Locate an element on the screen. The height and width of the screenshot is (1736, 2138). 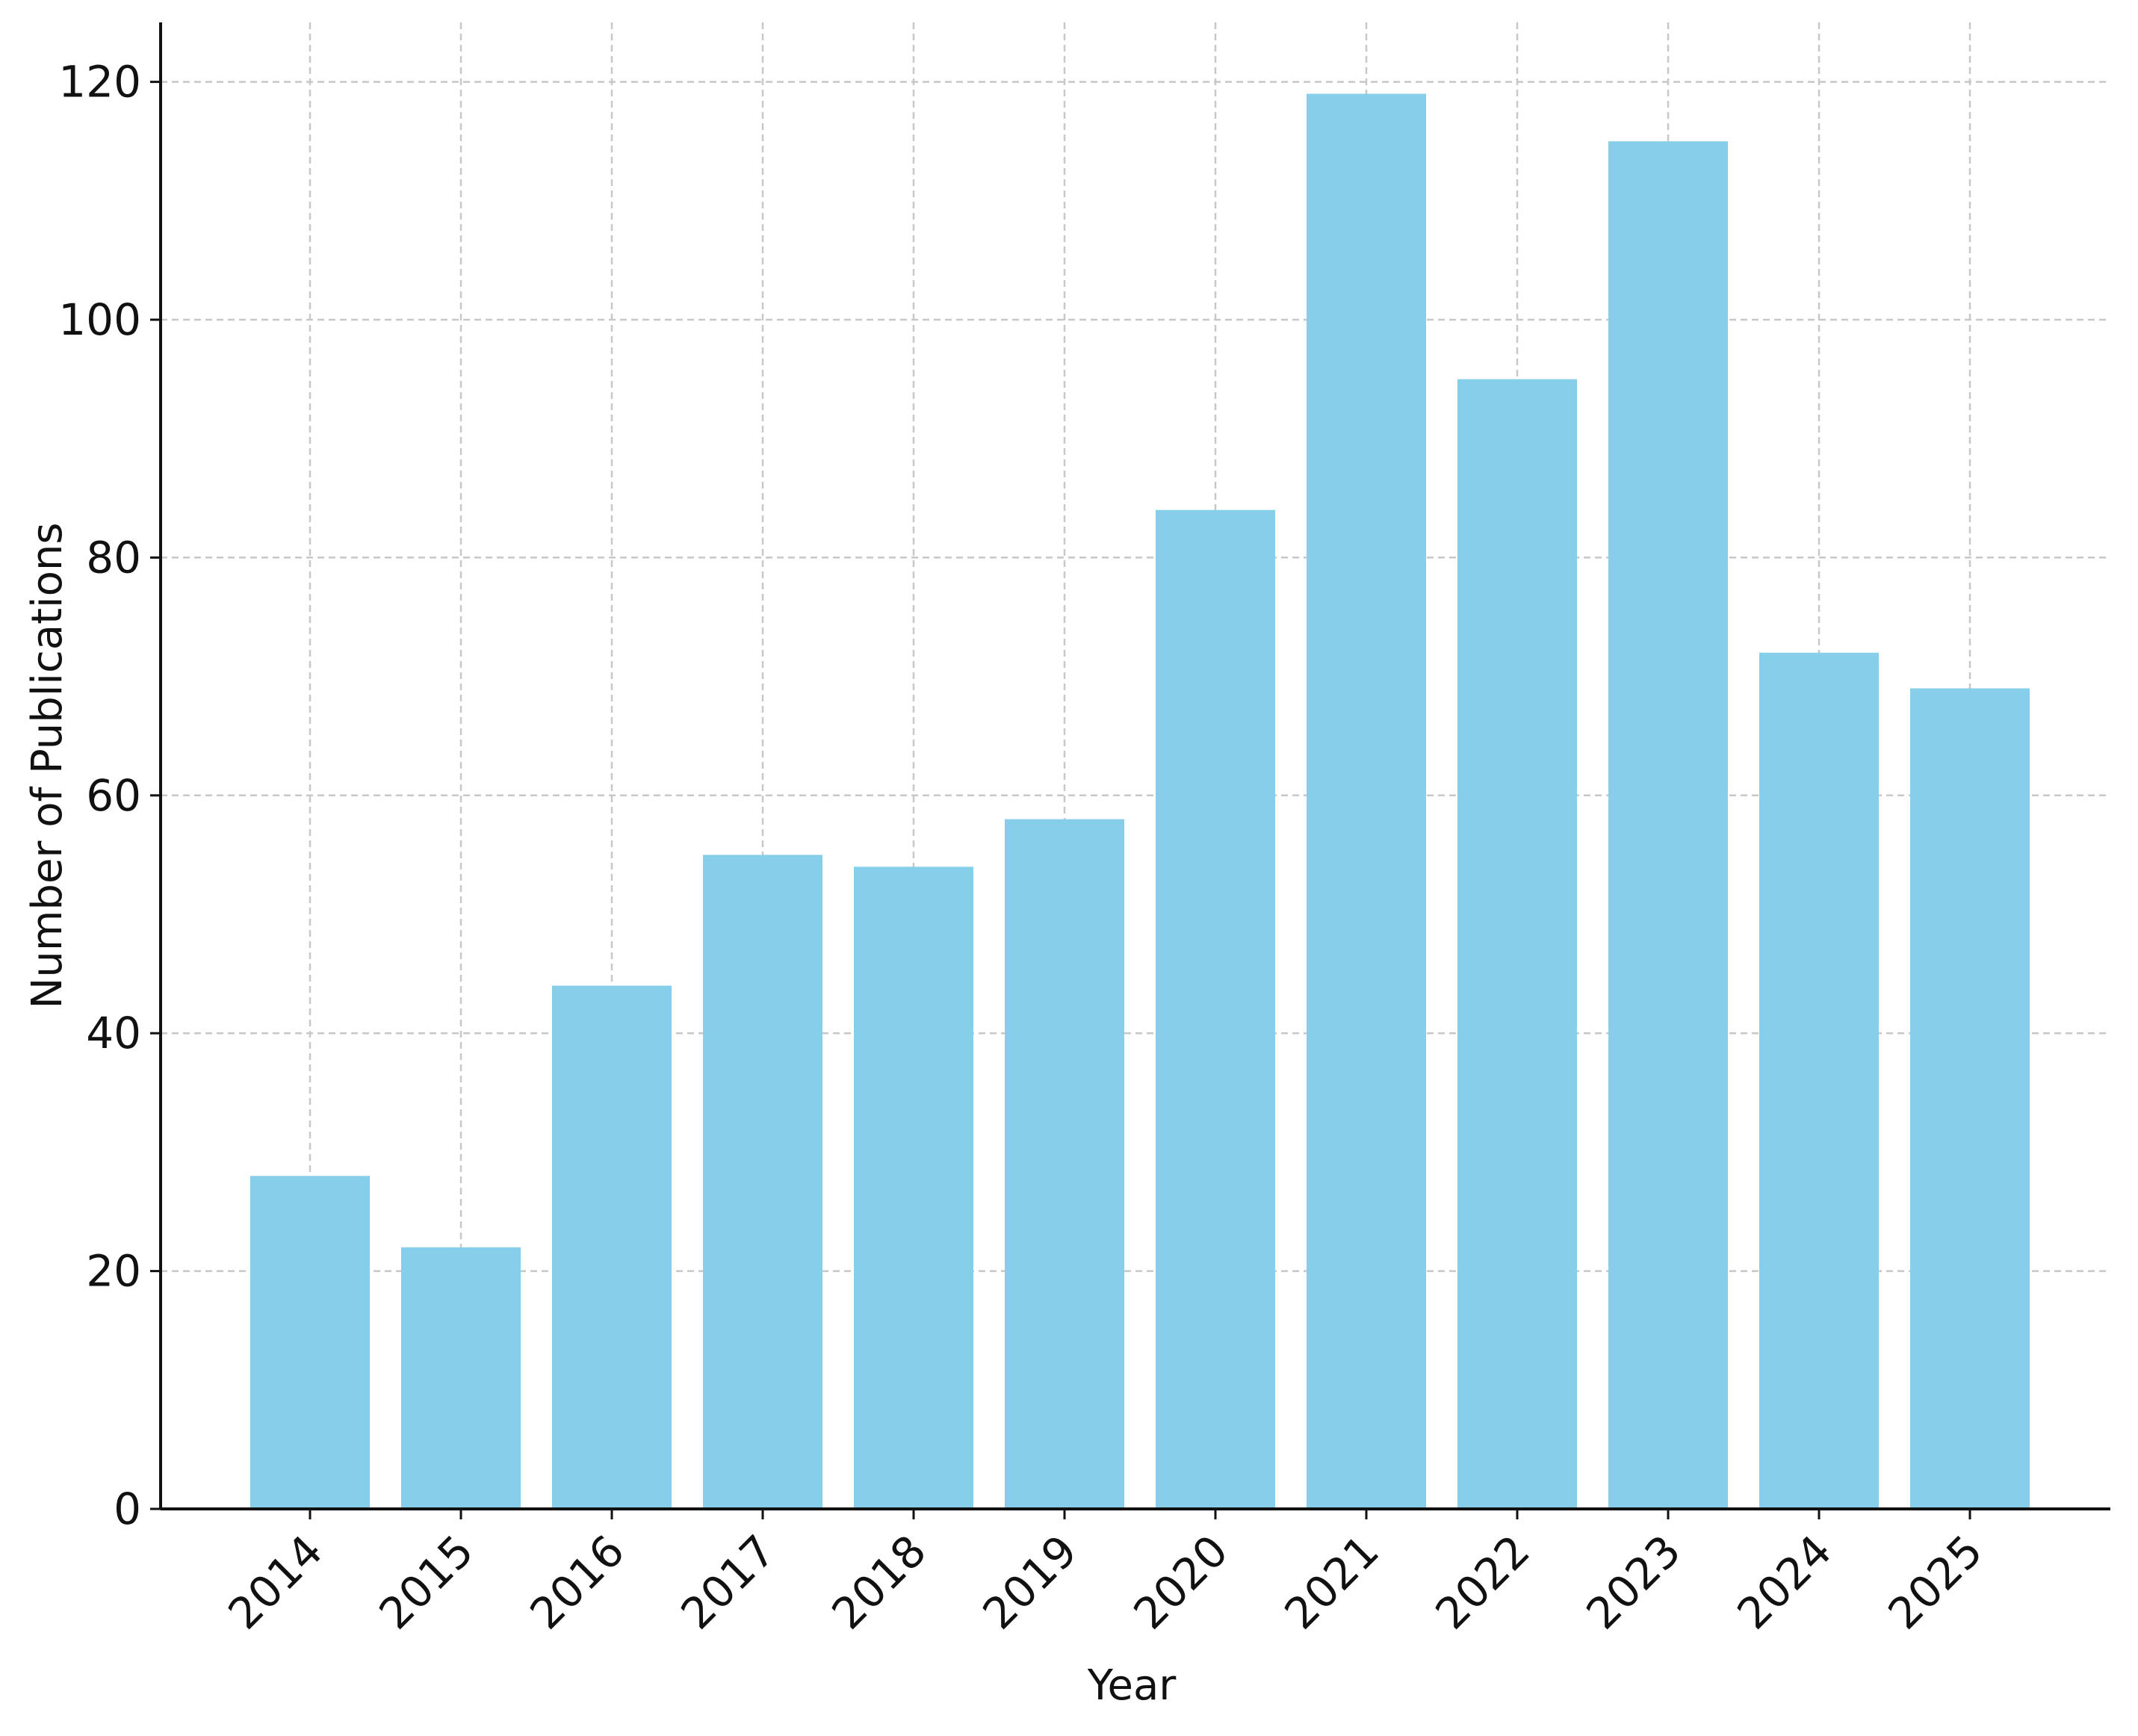
y-tick-label: 100 is located at coordinates (99, 319).